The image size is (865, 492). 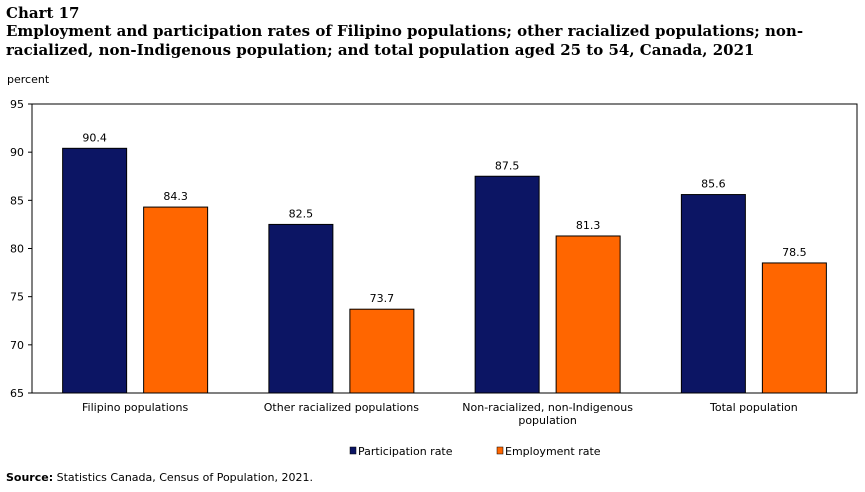 I want to click on legend-label: Participation rate, so click(x=405, y=451).